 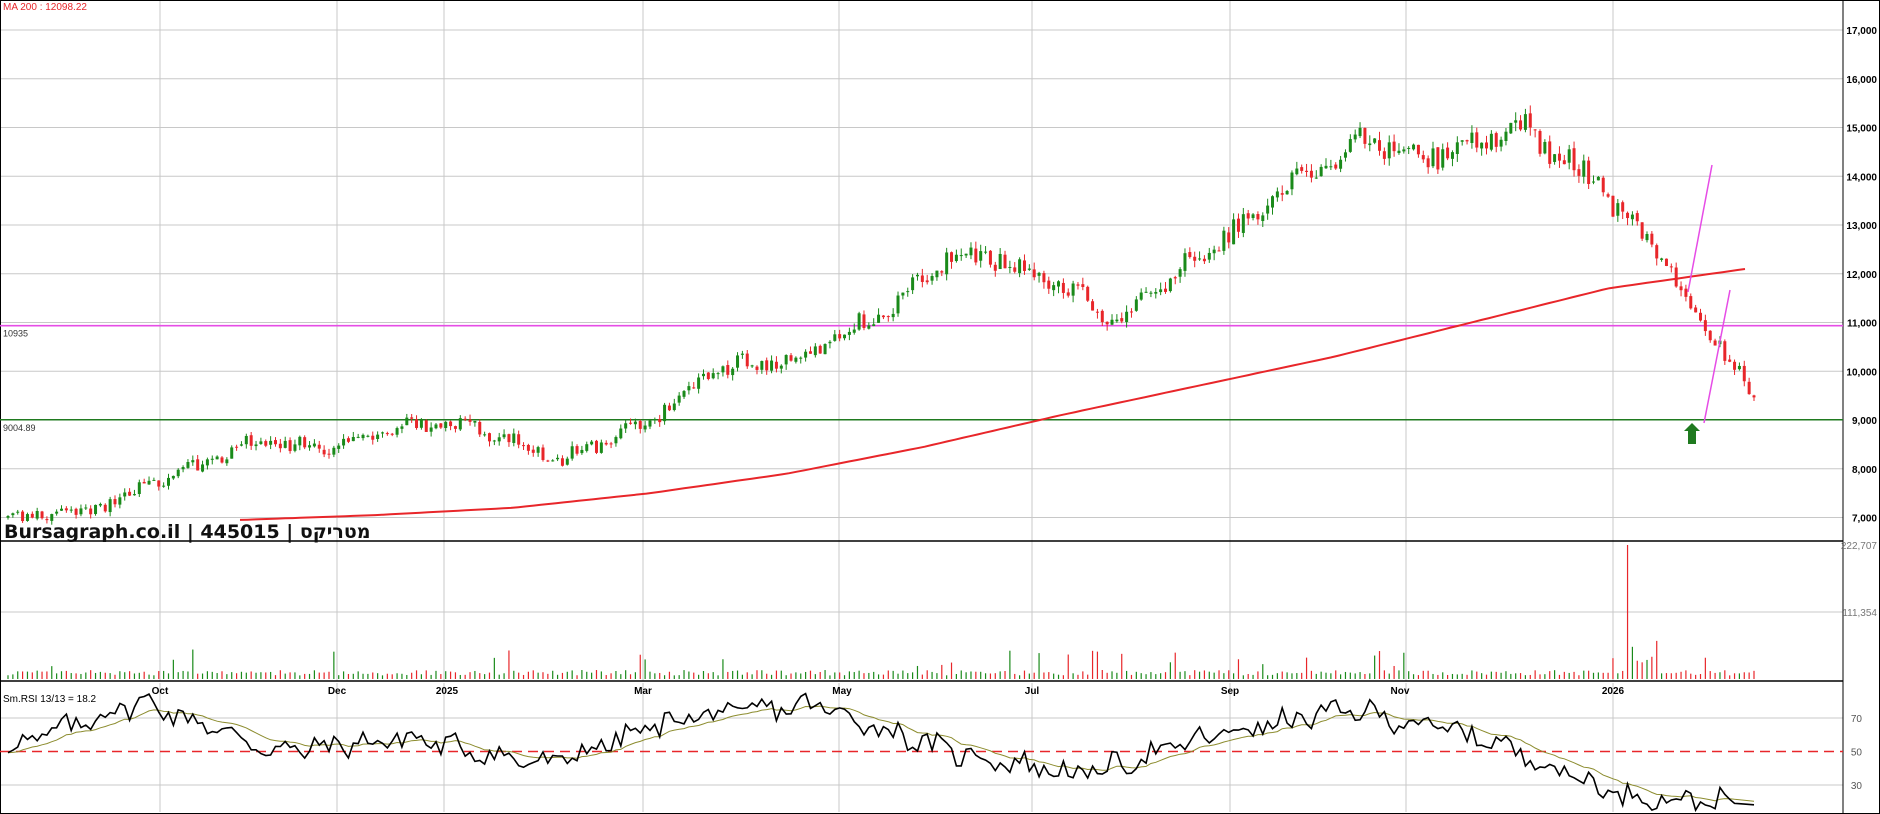 What do you see at coordinates (1032, 691) in the screenshot?
I see `x-tick-label: Jul` at bounding box center [1032, 691].